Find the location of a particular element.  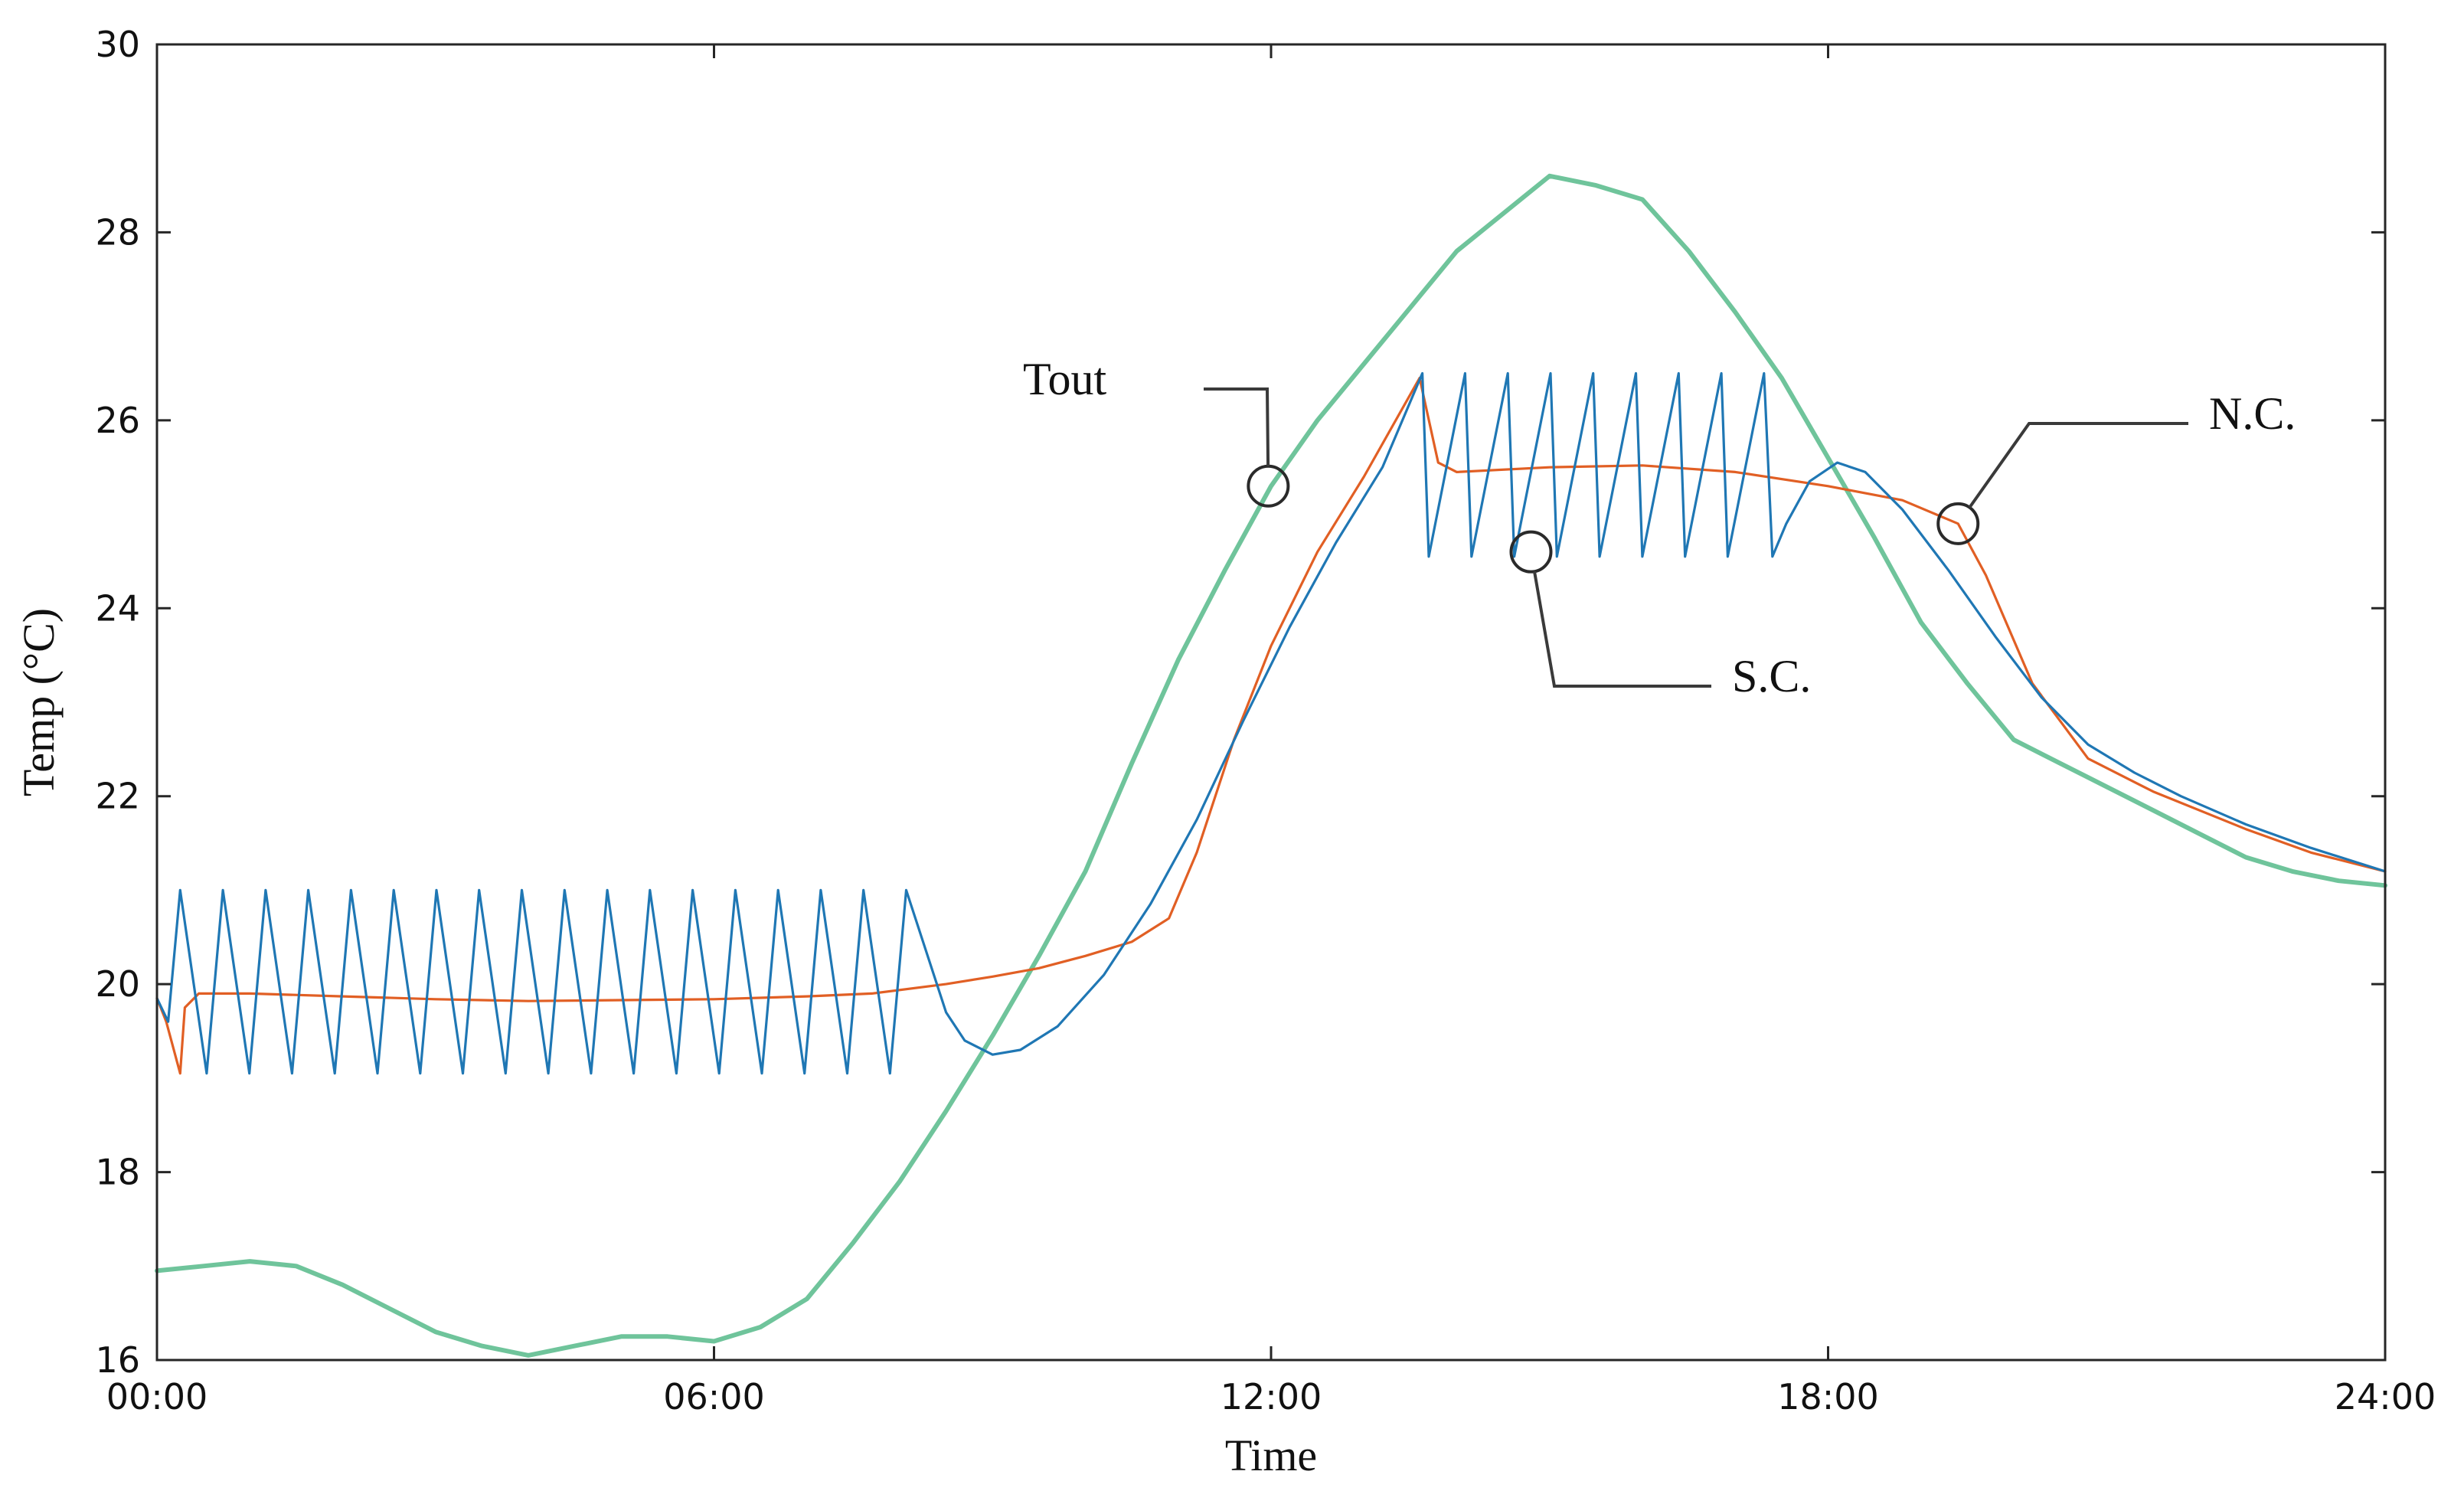

x-tick-label: 24:00 is located at coordinates (2385, 1396).